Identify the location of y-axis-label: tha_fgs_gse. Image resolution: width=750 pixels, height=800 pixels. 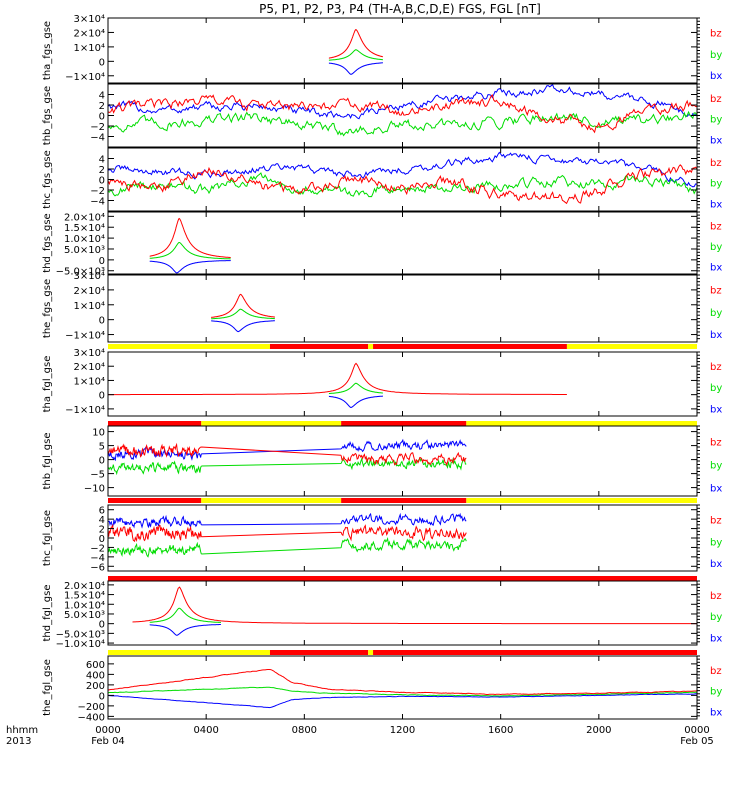
(47, 50).